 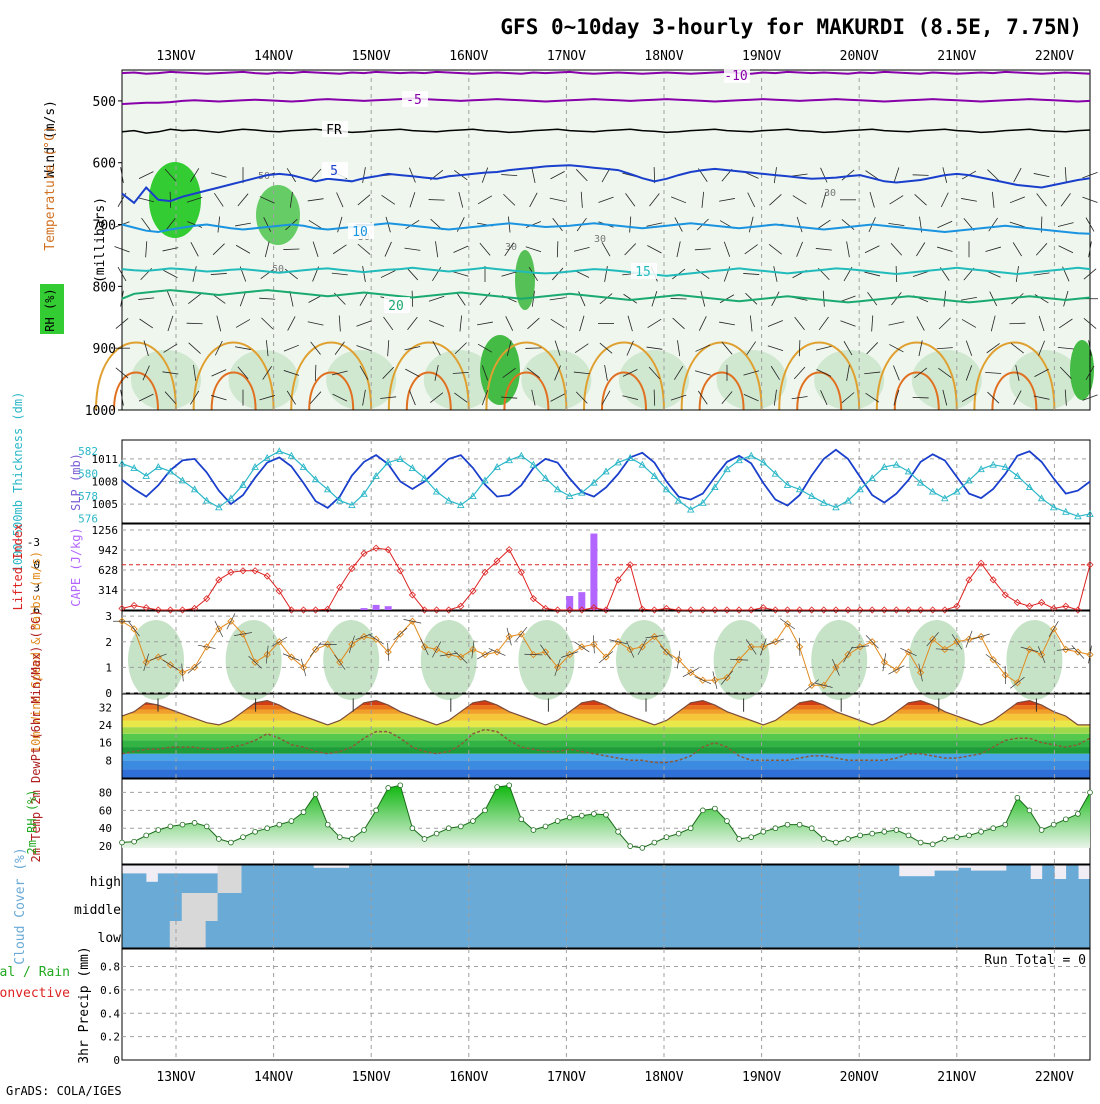 What do you see at coordinates (1054, 1077) in the screenshot?
I see `bottom-date-label: 22NOV` at bounding box center [1054, 1077].